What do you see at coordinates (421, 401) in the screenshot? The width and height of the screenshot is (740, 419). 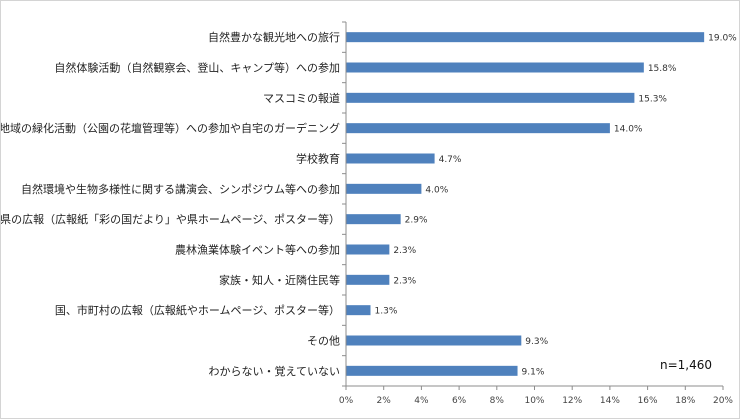 I see `x-tick-label: 4%` at bounding box center [421, 401].